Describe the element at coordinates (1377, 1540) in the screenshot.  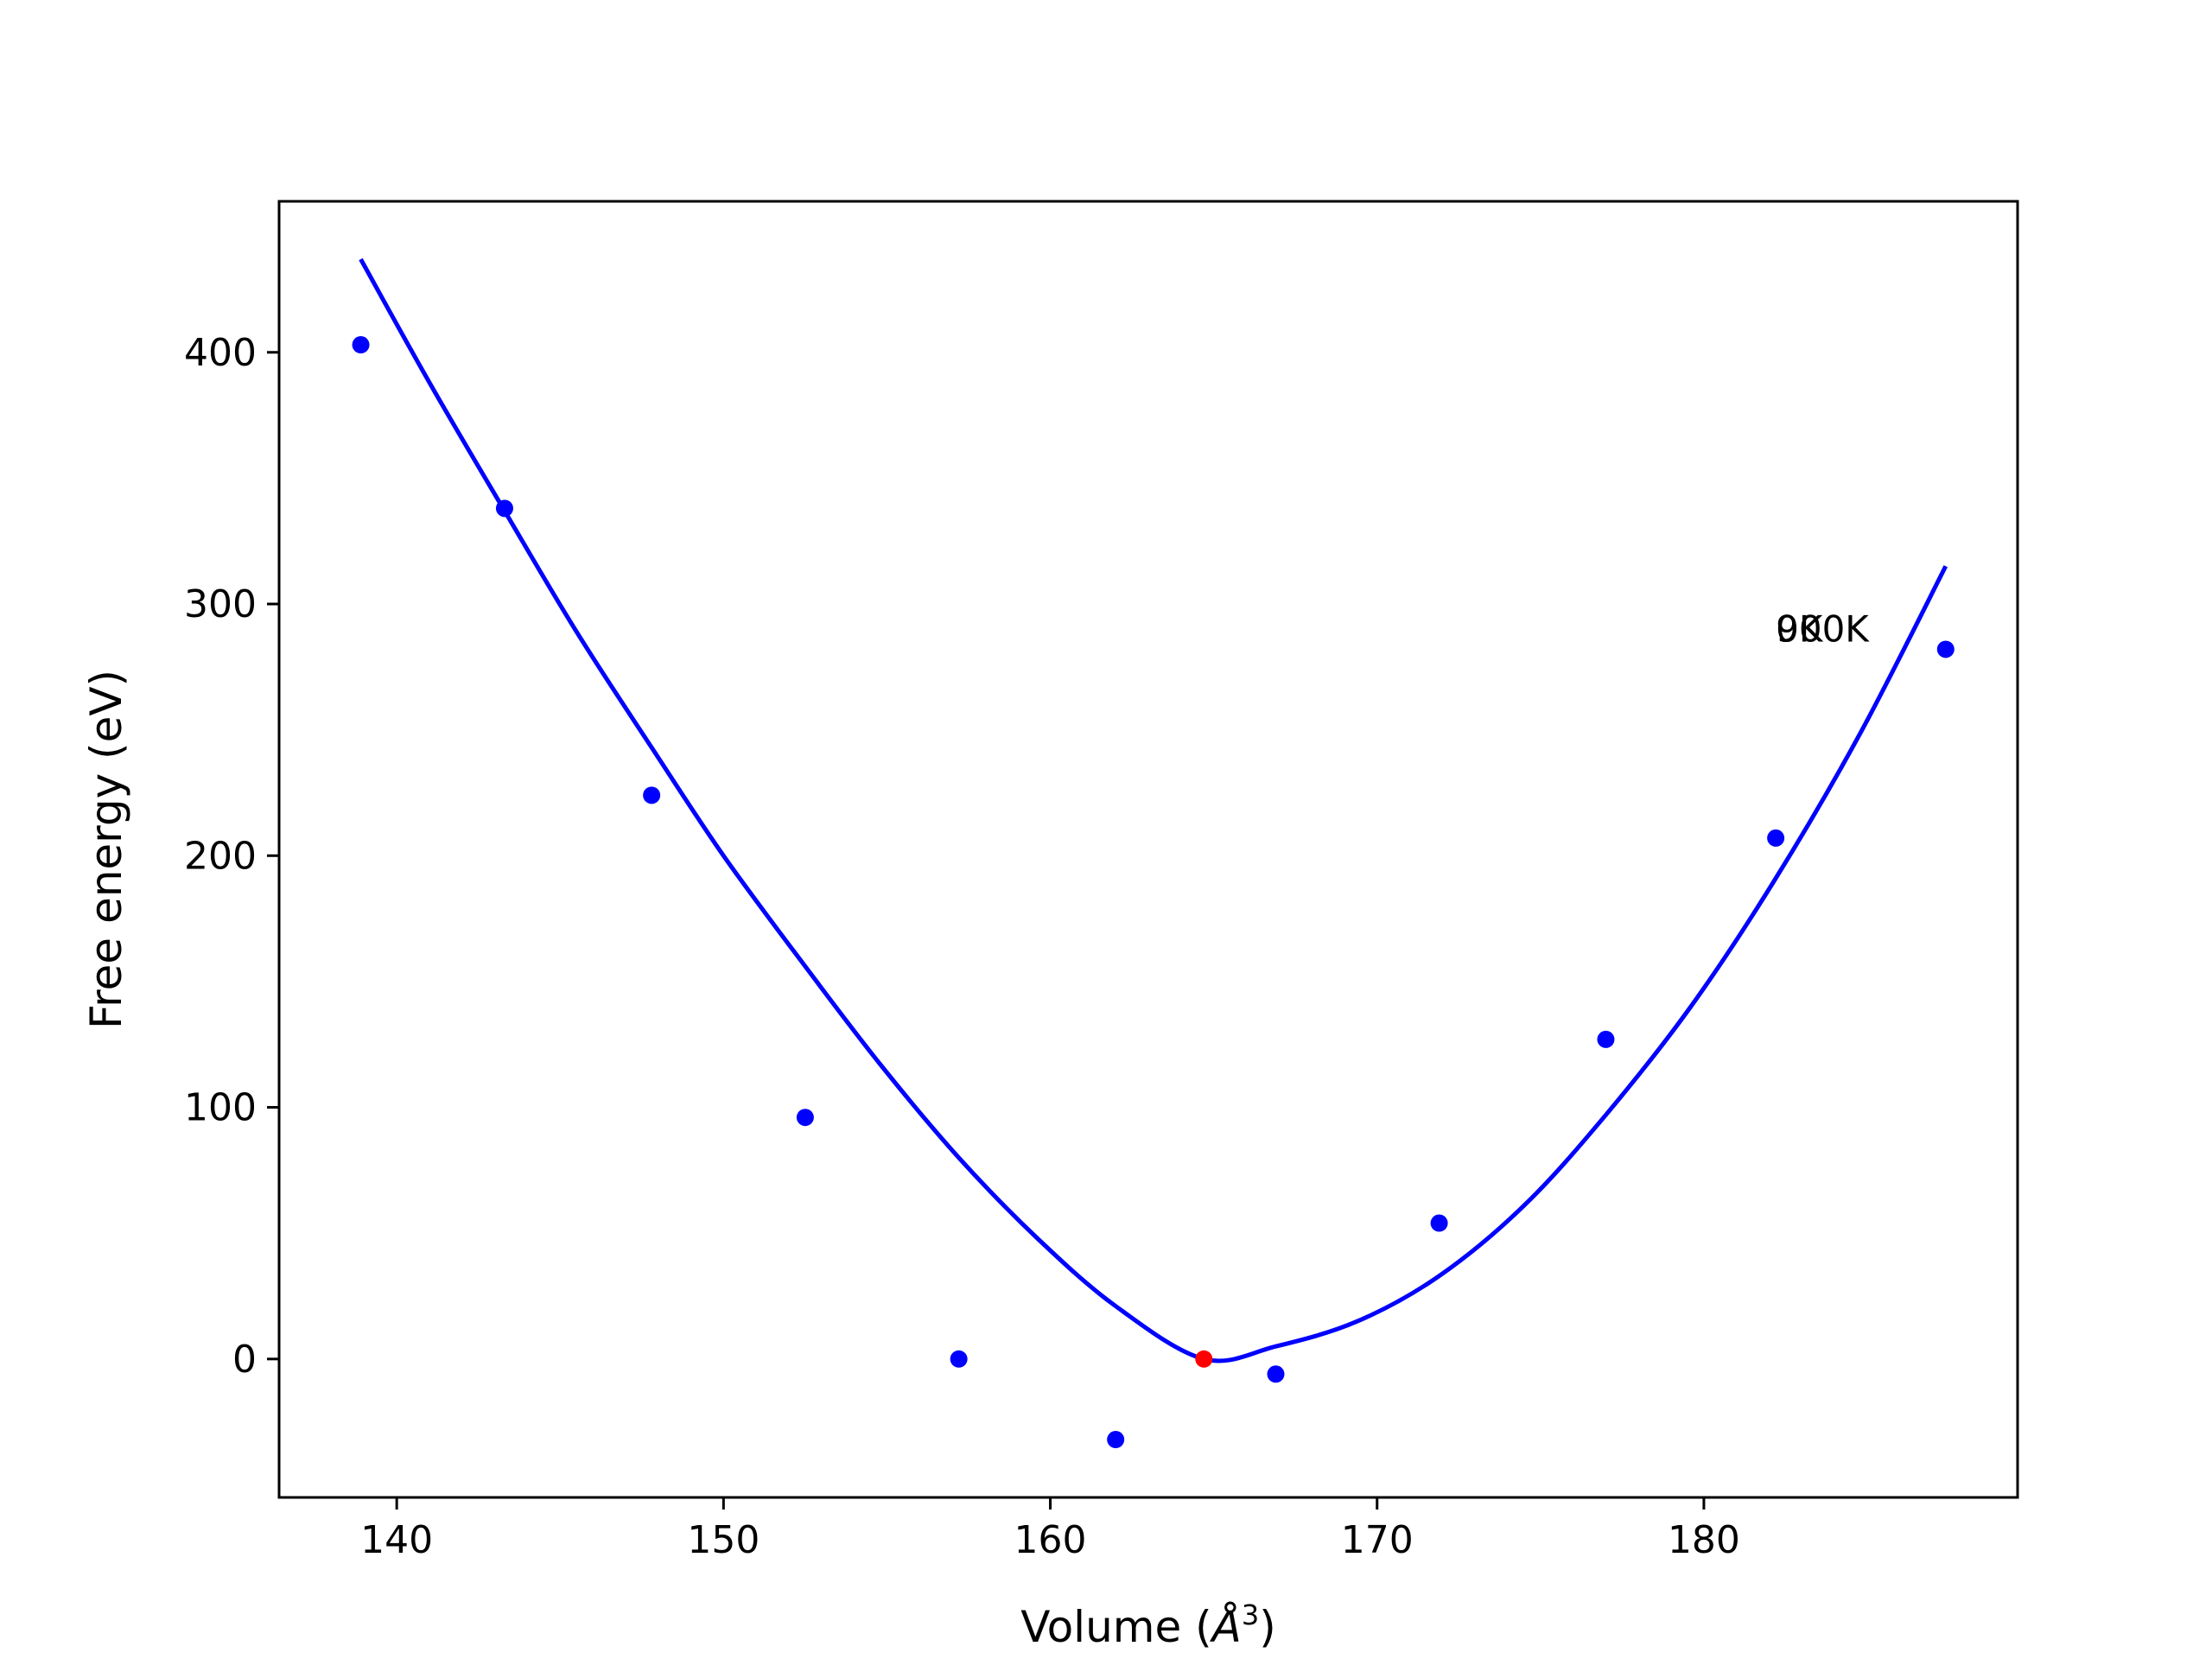
I see `x-tick-label: 170` at that location.